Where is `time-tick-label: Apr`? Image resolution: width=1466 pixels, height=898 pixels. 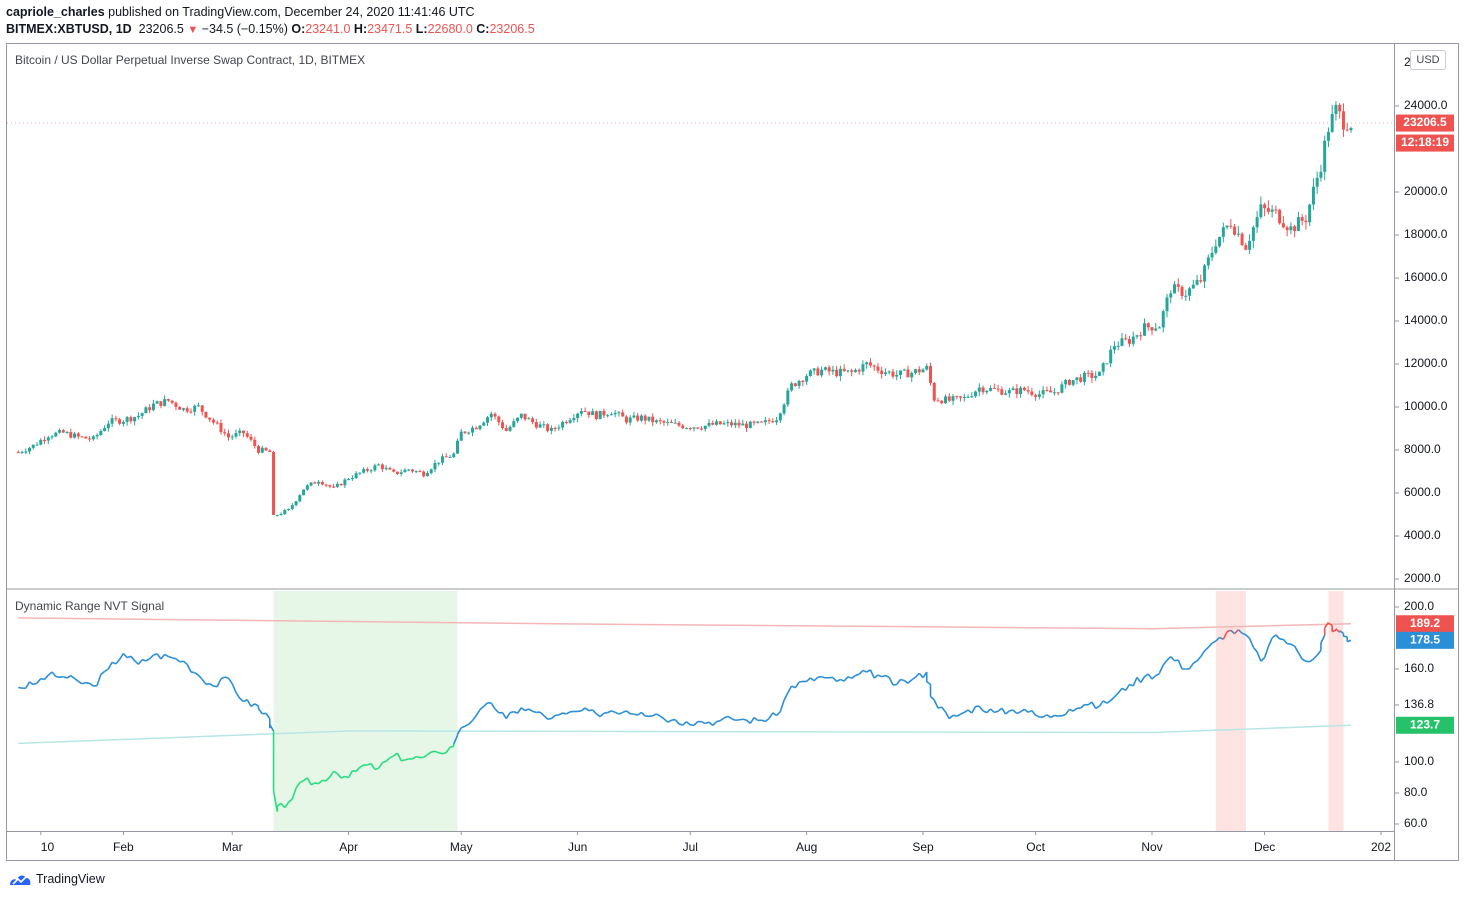
time-tick-label: Apr is located at coordinates (348, 847).